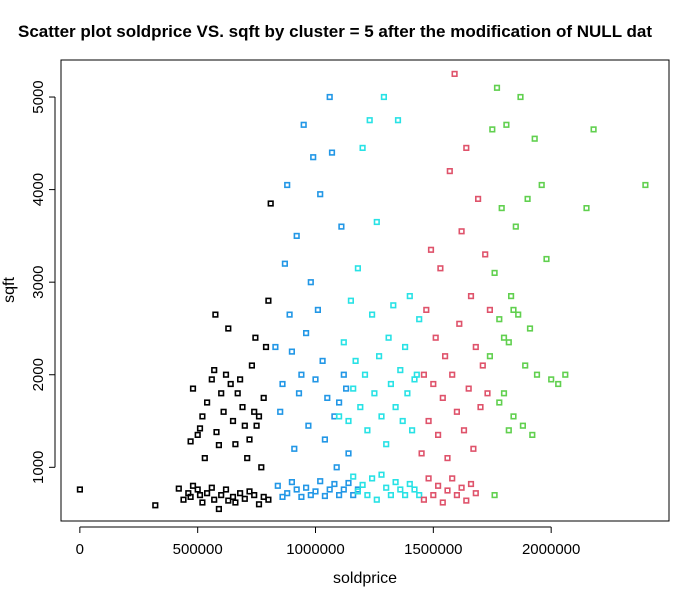  Describe the element at coordinates (365, 578) in the screenshot. I see `x-axis-label: soldprice` at that location.